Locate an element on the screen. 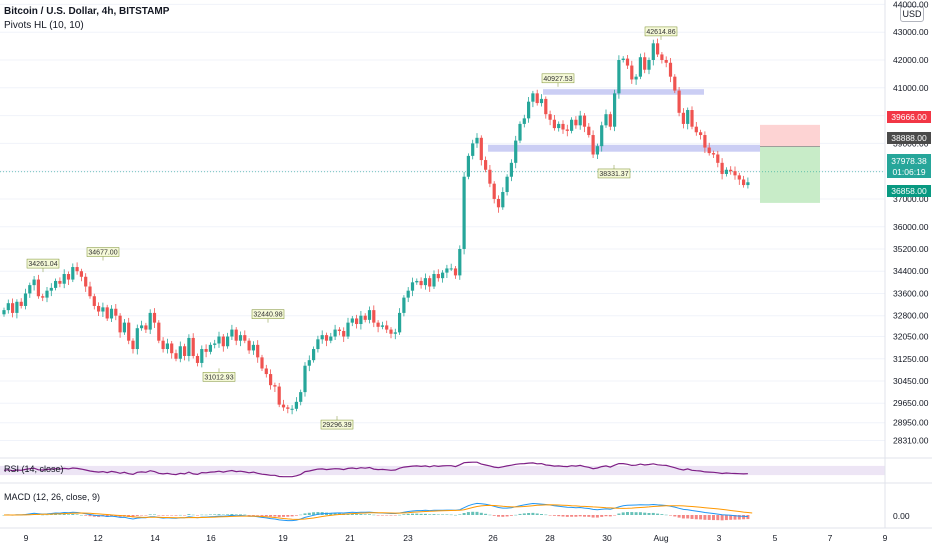  rsi-line is located at coordinates (375, 469).